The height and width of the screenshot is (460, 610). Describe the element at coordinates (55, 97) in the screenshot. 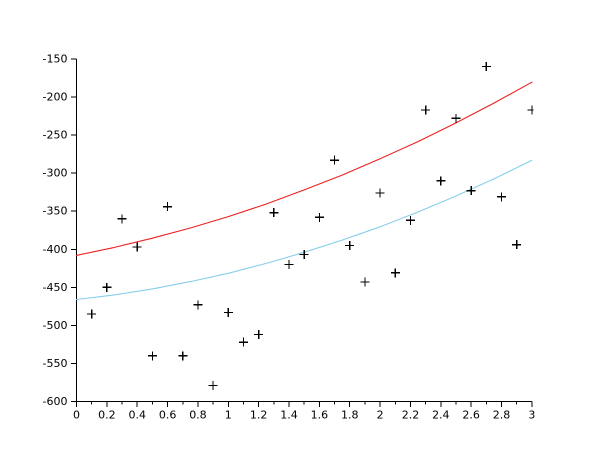

I see `y-tick-label: -200` at that location.